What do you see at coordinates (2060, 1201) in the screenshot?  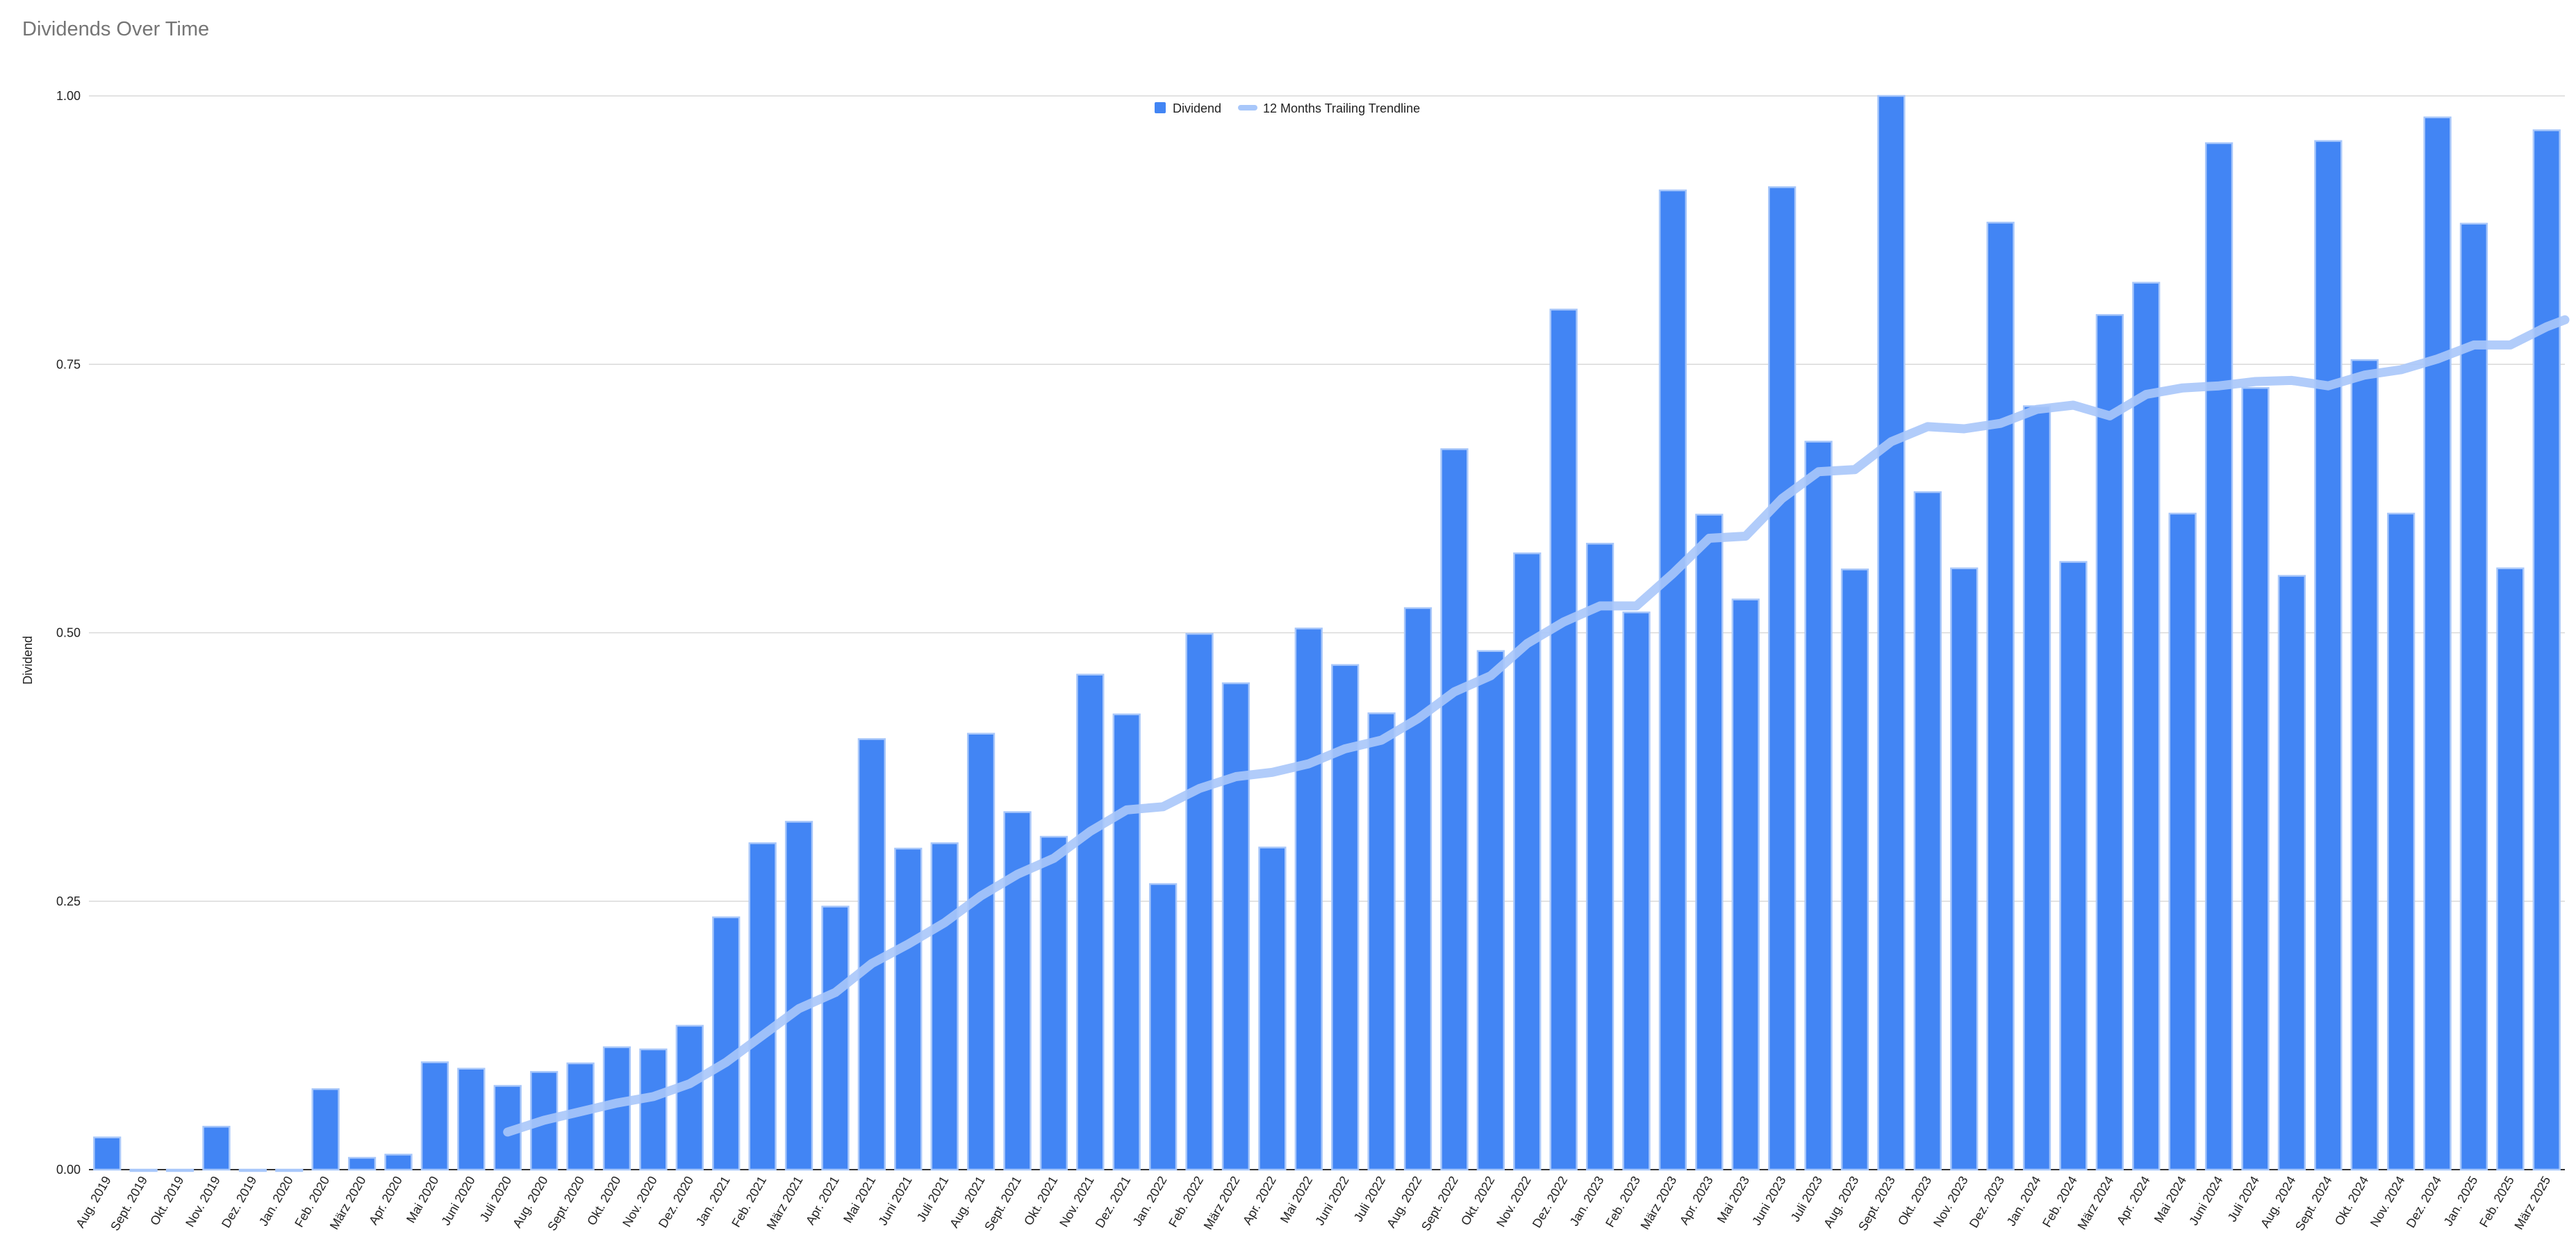 I see `x-tick-label: Feb. 2024` at bounding box center [2060, 1201].